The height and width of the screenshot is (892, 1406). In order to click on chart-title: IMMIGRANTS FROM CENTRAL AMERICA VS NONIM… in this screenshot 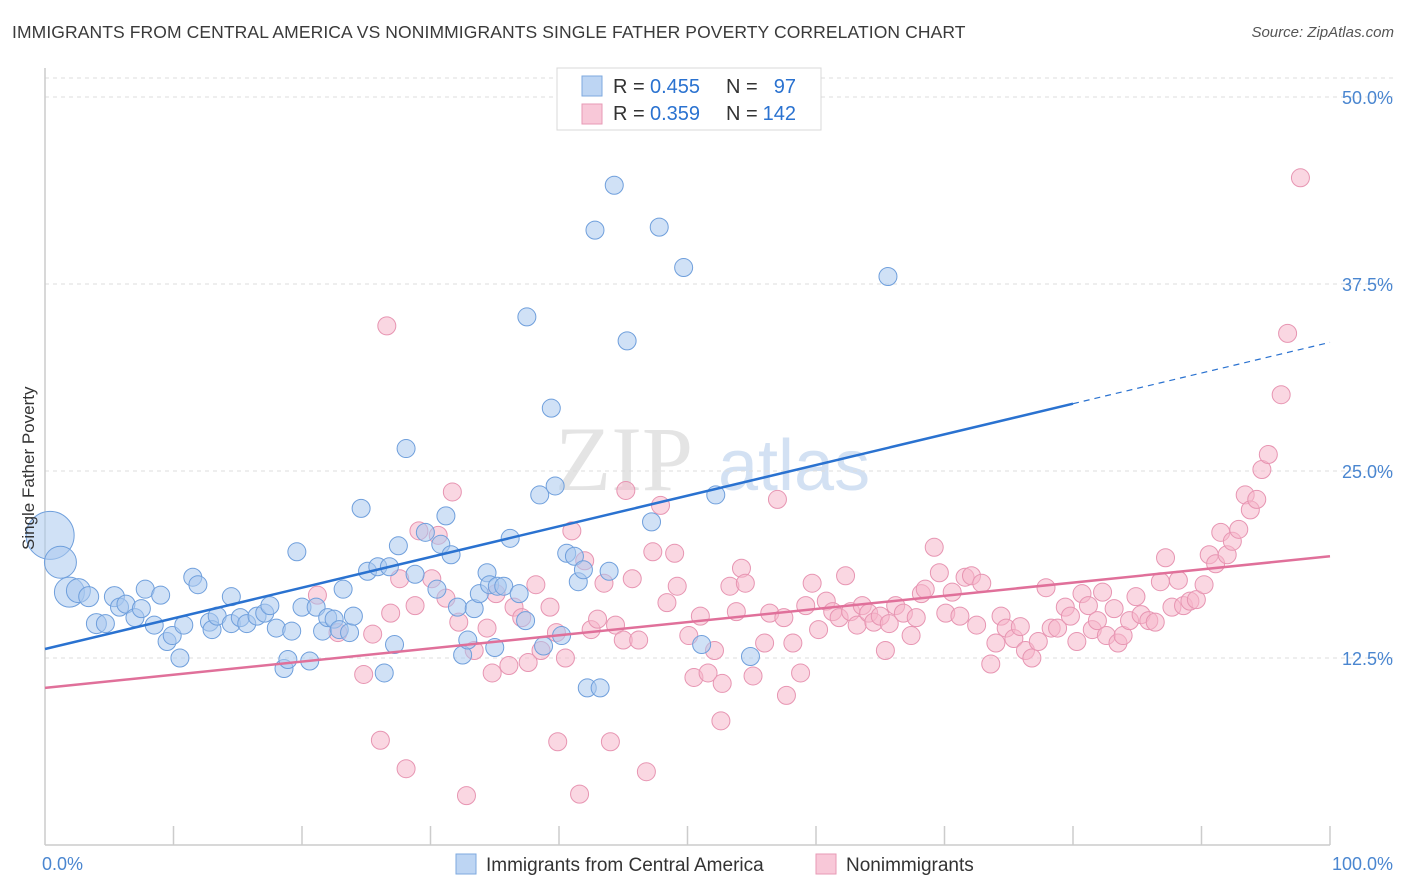, I will do `click(489, 32)`.